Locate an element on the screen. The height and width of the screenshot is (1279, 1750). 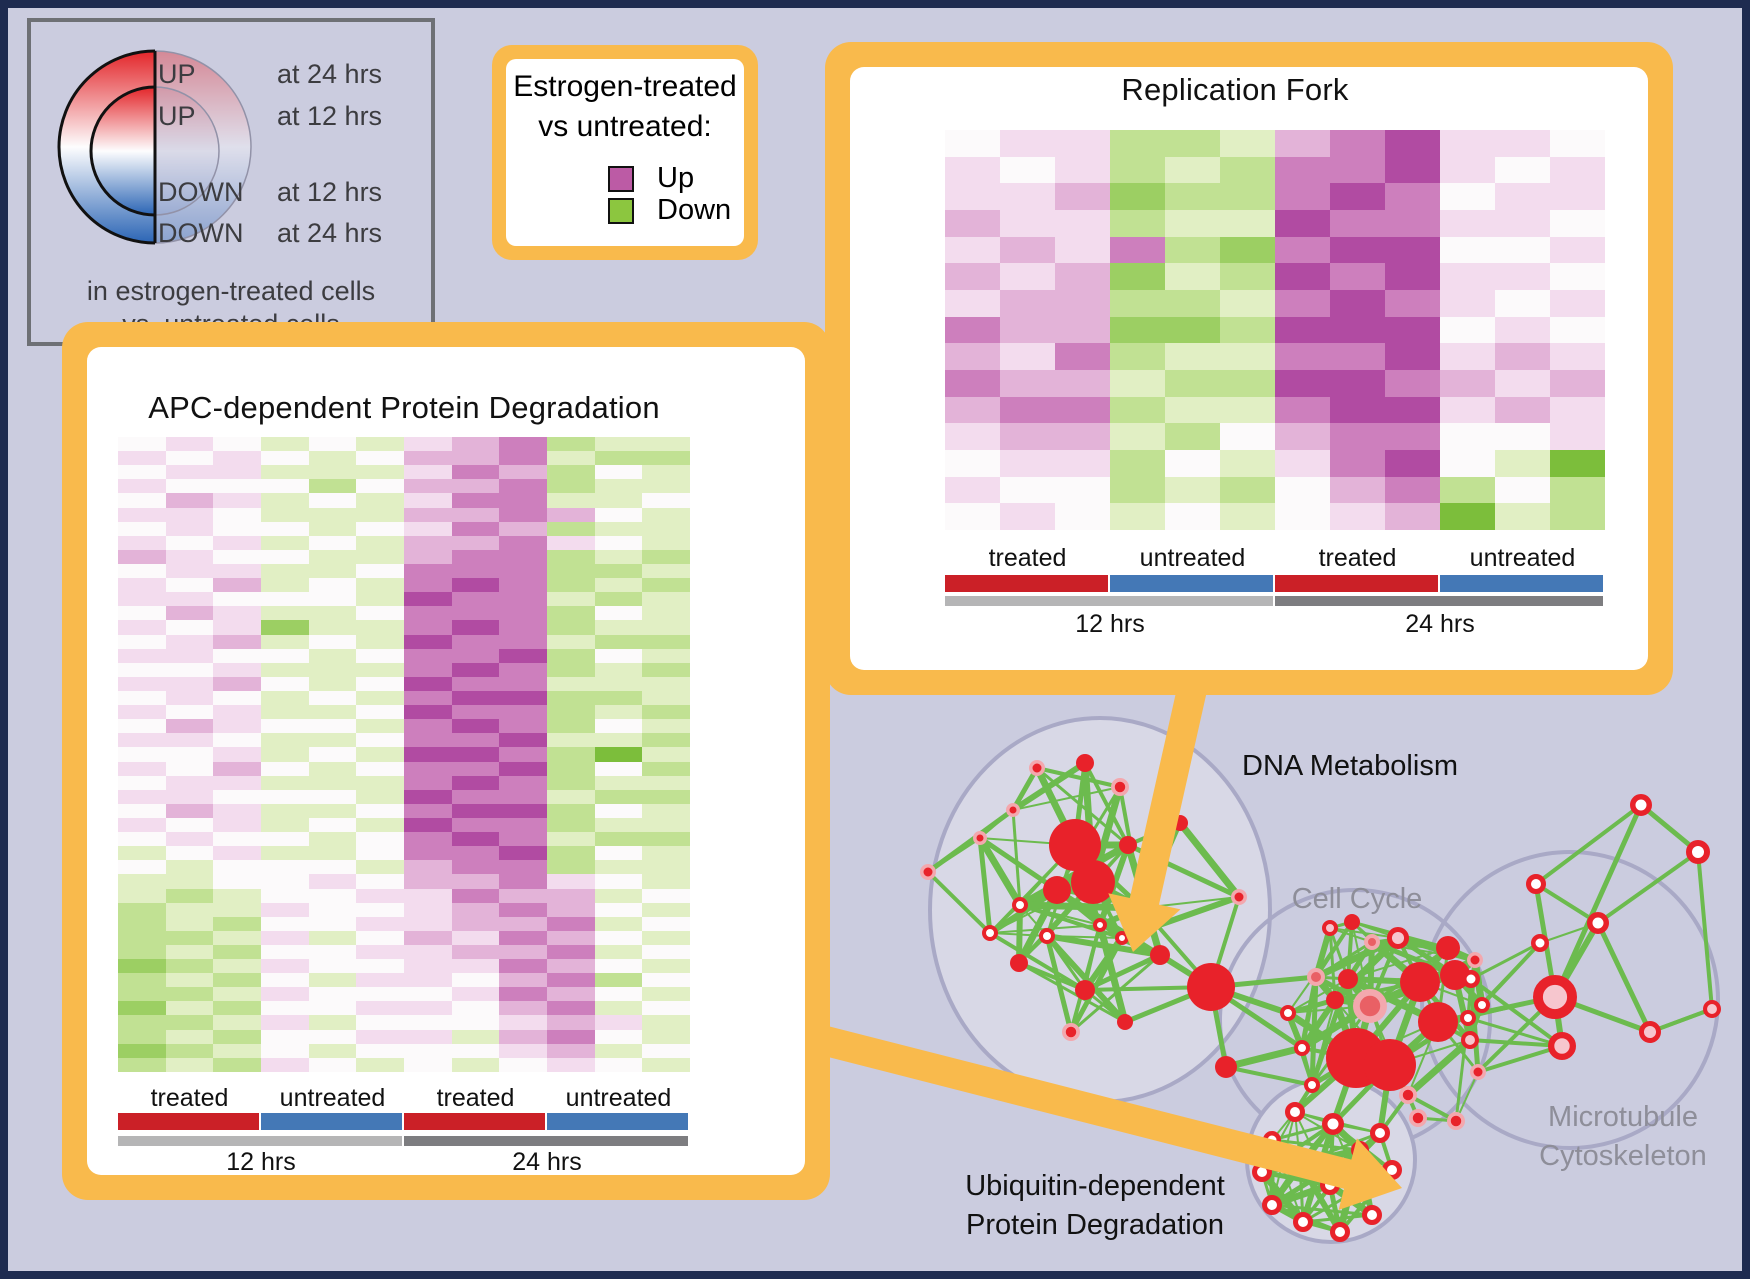
gene-node-s is located at coordinates (1448, 948).